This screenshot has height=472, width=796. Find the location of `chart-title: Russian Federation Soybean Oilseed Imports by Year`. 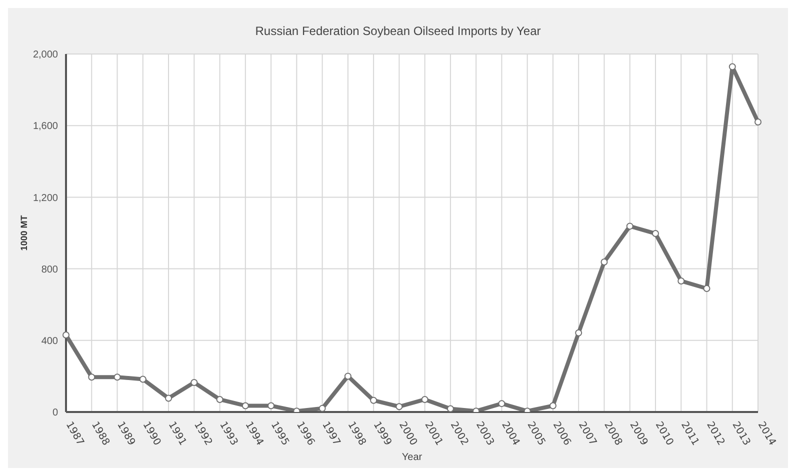

chart-title: Russian Federation Soybean Oilseed Imports by Year is located at coordinates (398, 31).